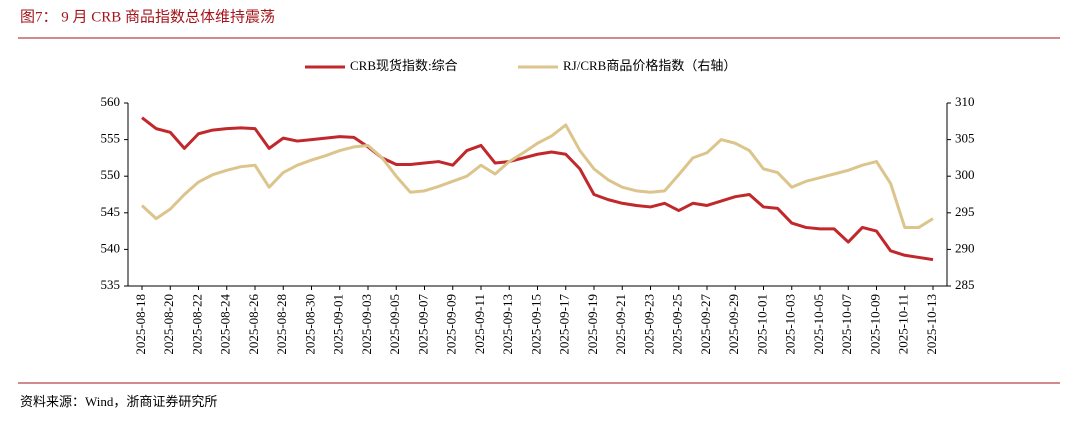  I want to click on x-tick-label: 2025-08-18, so click(140, 324).